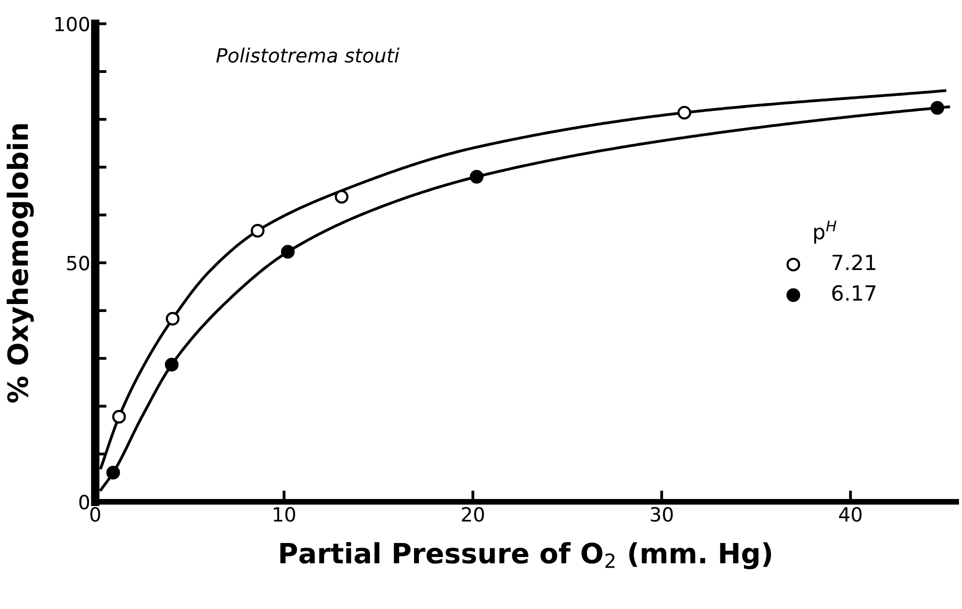  Describe the element at coordinates (854, 262) in the screenshot. I see `legend-label: 7.21` at that location.